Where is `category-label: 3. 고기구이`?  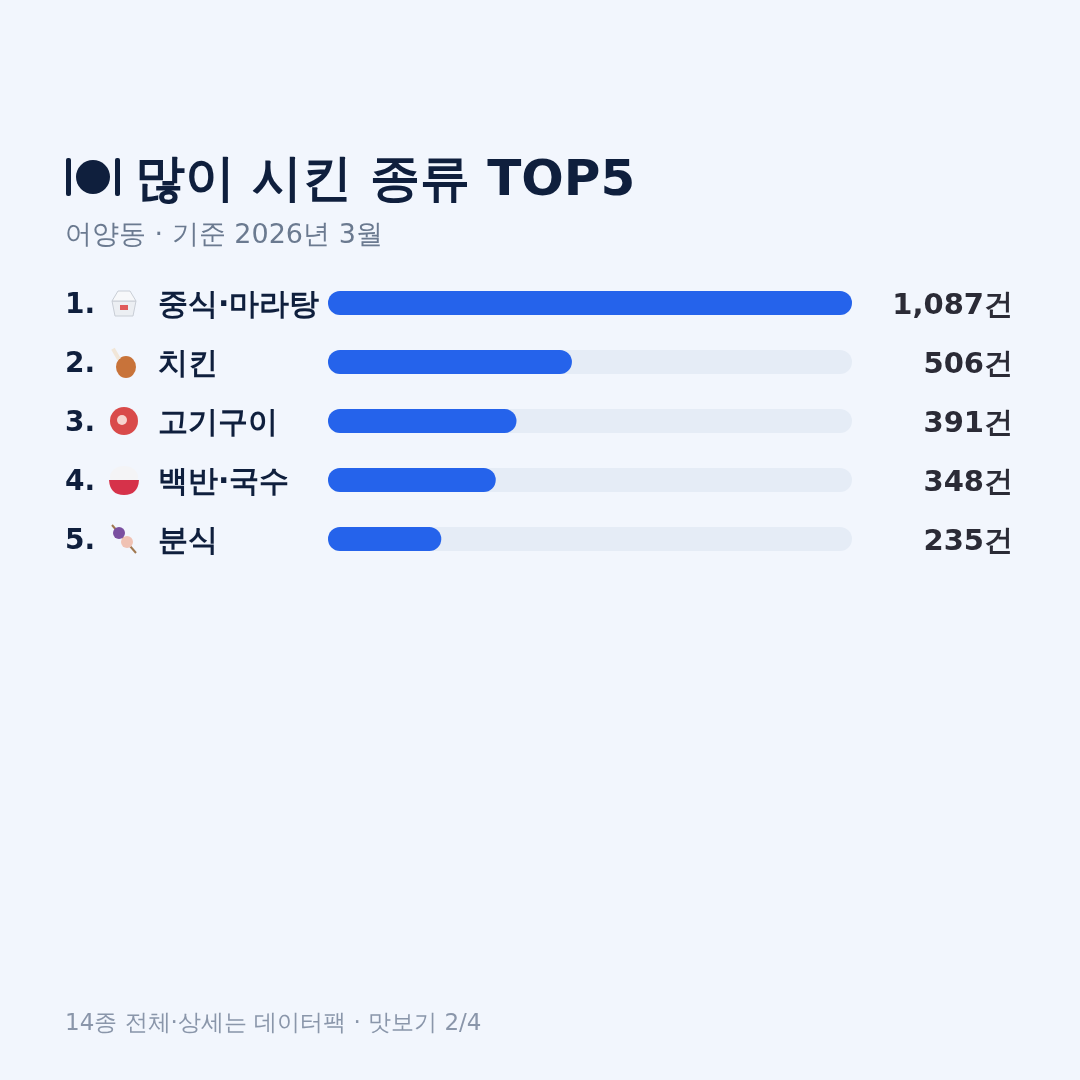 category-label: 3. 고기구이 is located at coordinates (171, 421).